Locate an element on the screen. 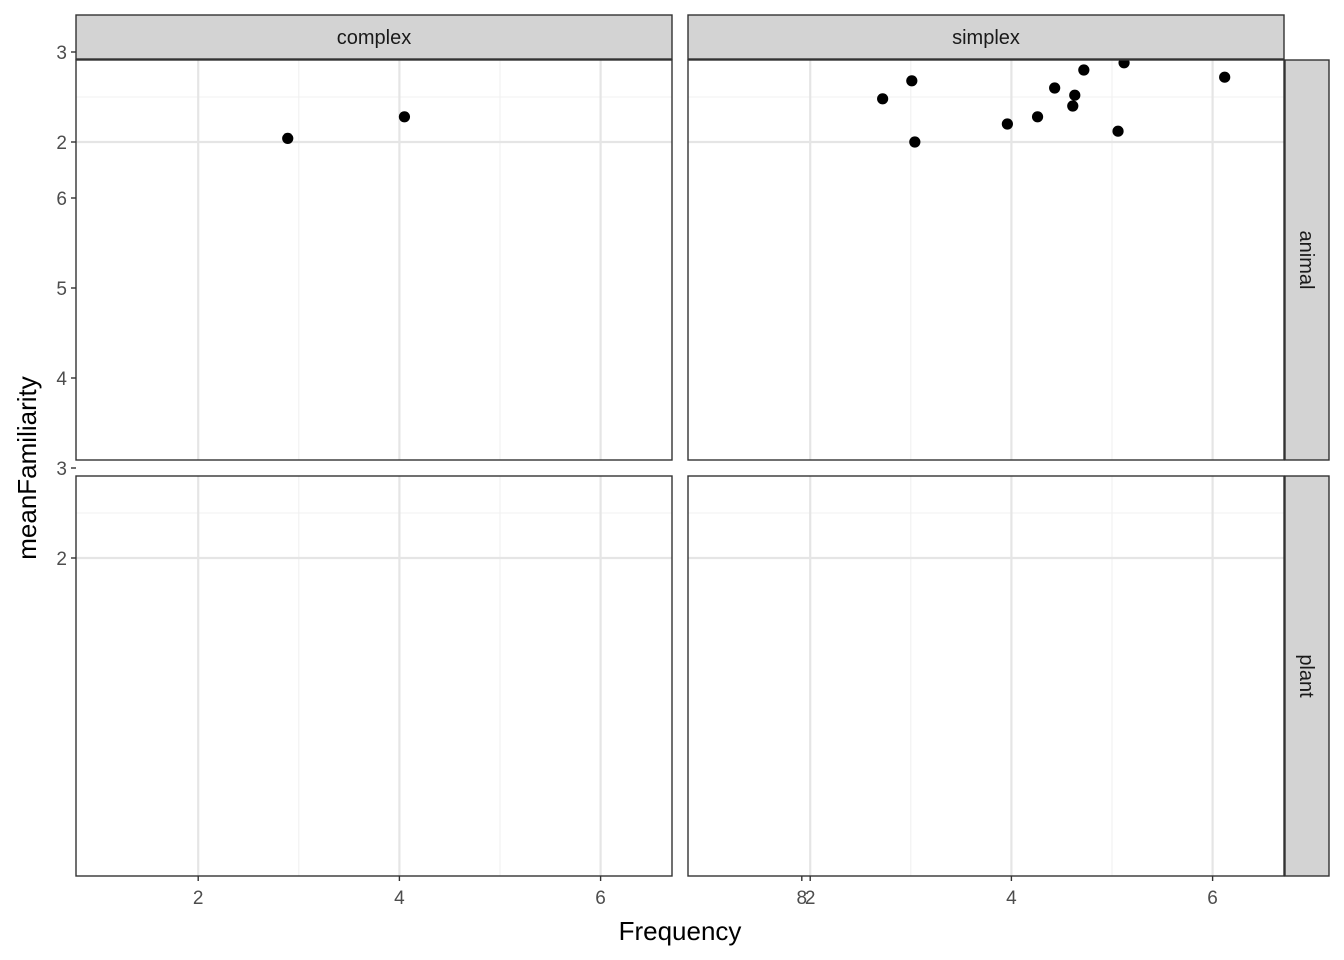 The width and height of the screenshot is (1344, 960). x-tick-label: 8 is located at coordinates (802, 898).